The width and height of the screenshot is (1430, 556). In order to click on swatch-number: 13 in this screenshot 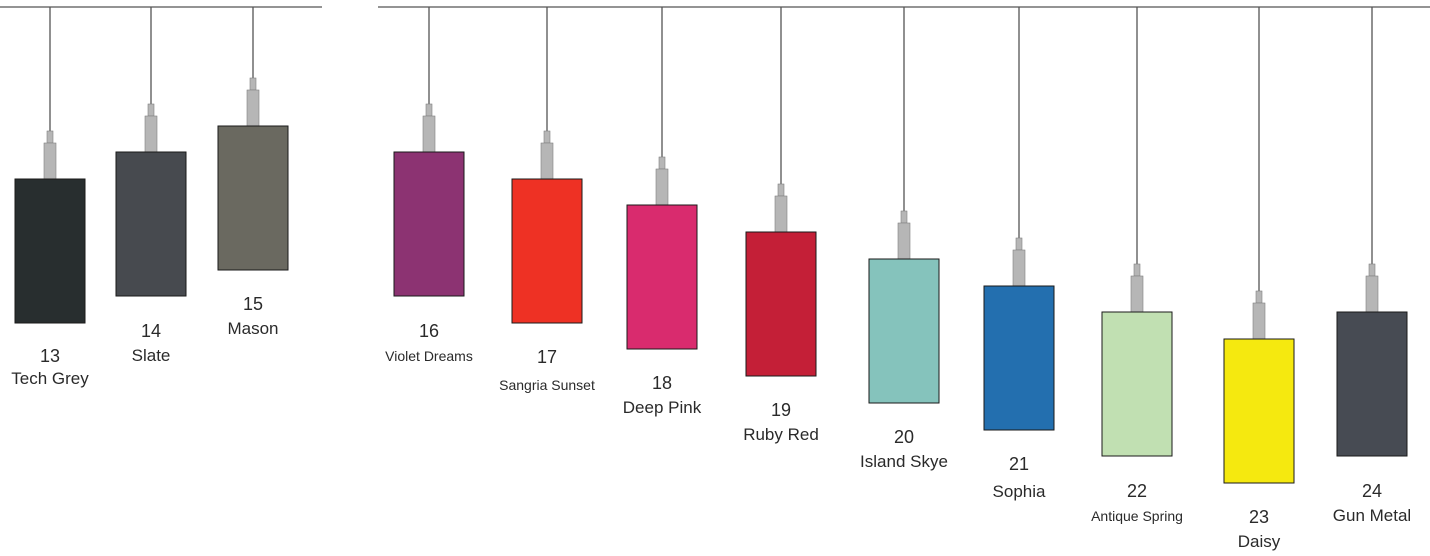, I will do `click(50, 356)`.